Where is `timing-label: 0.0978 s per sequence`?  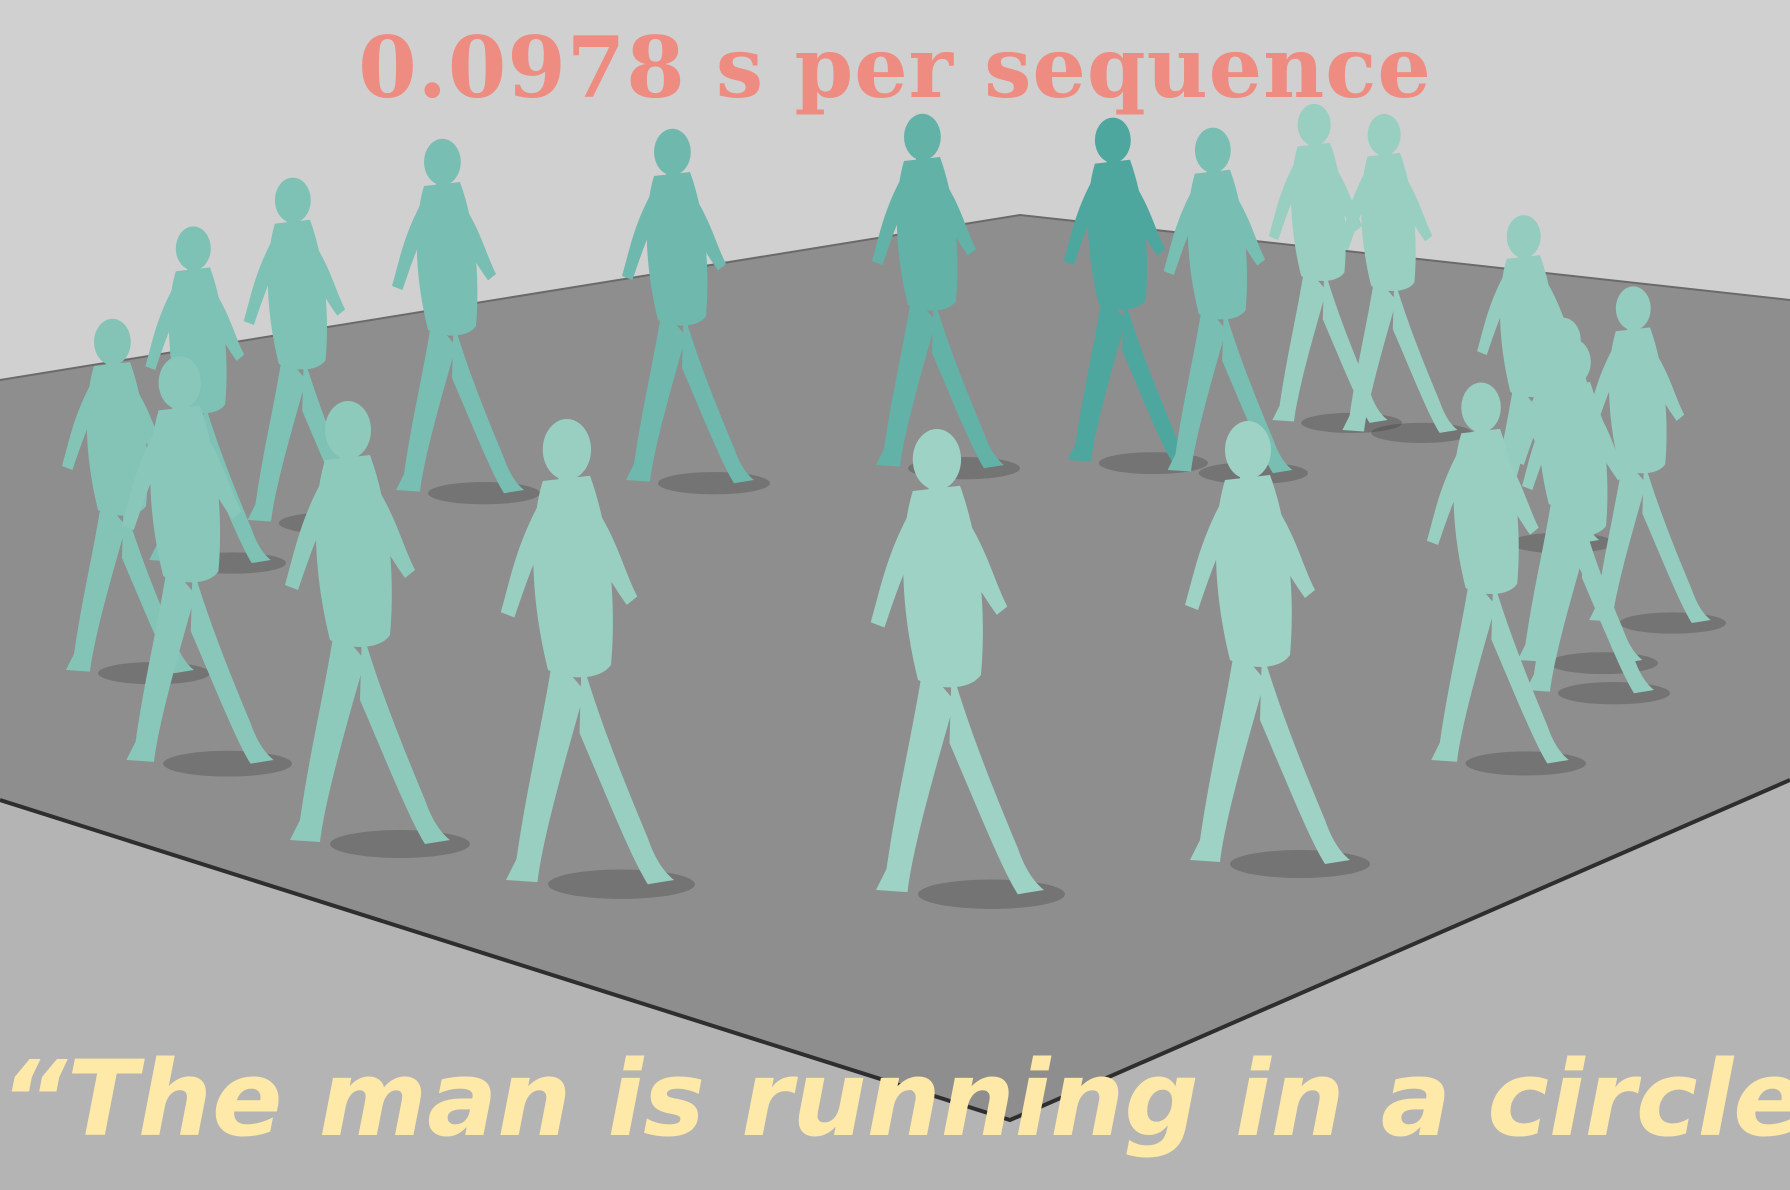 timing-label: 0.0978 s per sequence is located at coordinates (895, 67).